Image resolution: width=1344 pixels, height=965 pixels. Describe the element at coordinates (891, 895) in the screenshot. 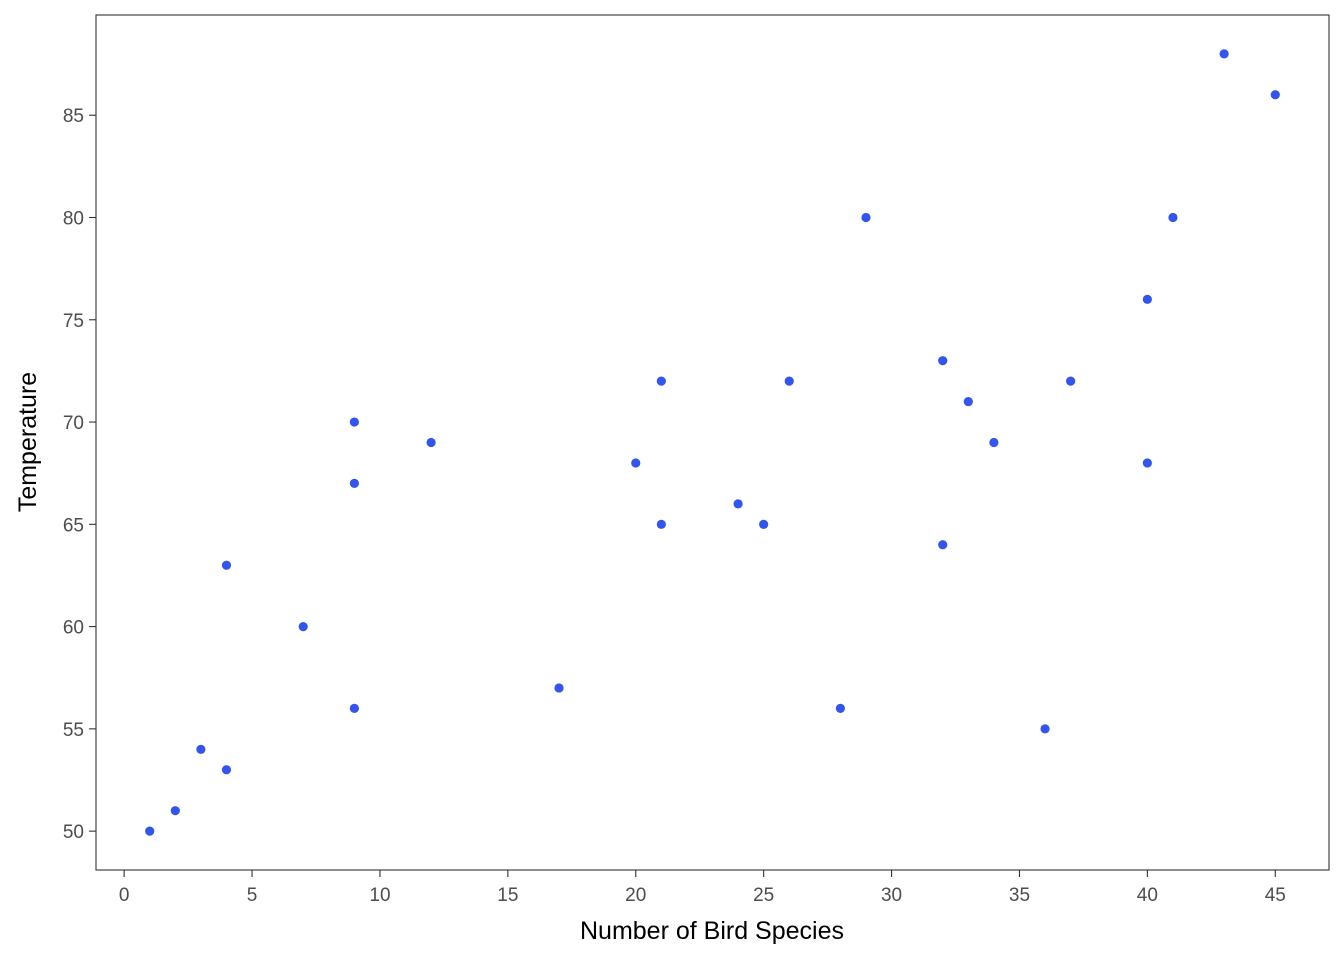

I see `x-tick-label: 30` at that location.